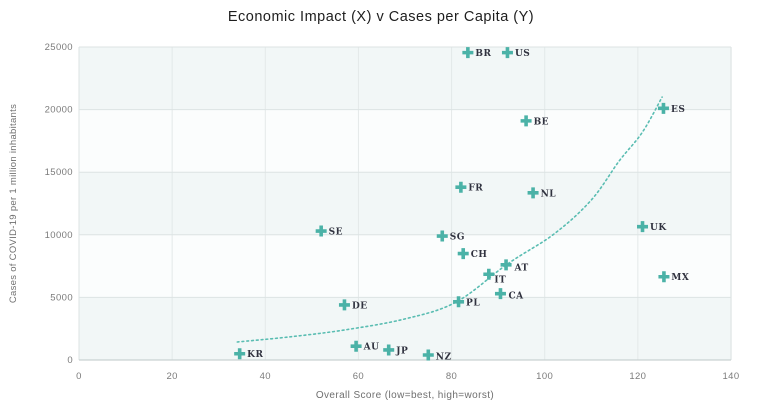 This screenshot has height=416, width=780. I want to click on point-label-FR: FR, so click(475, 189).